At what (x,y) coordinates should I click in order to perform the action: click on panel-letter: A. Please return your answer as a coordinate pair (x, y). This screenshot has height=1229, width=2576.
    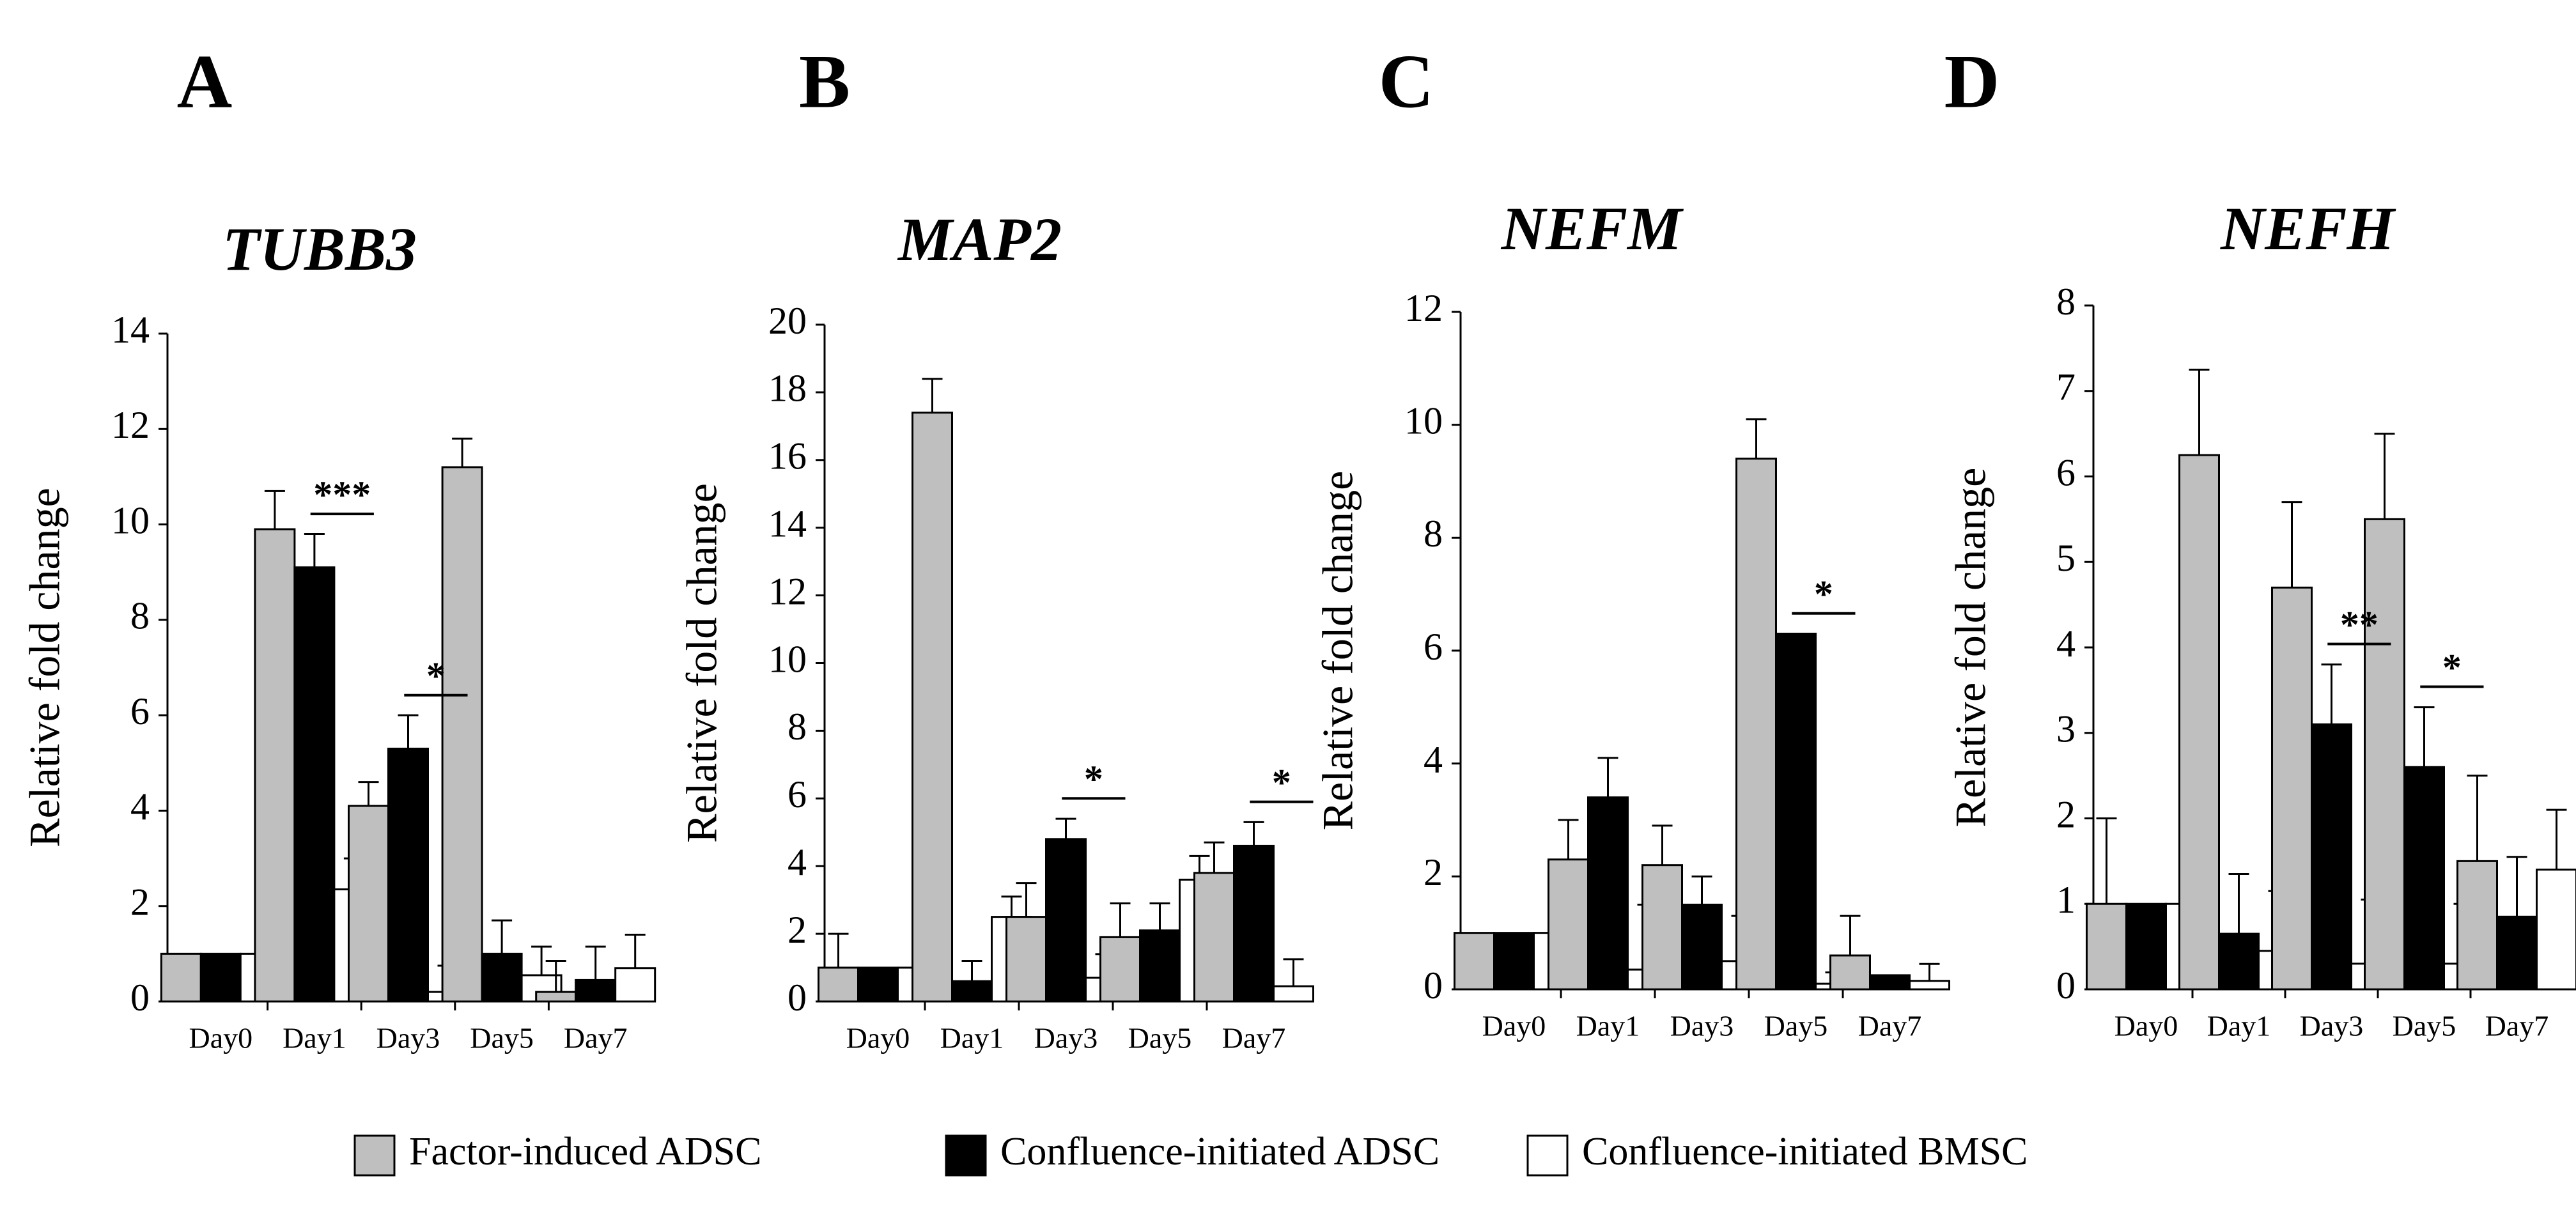
    Looking at the image, I should click on (205, 82).